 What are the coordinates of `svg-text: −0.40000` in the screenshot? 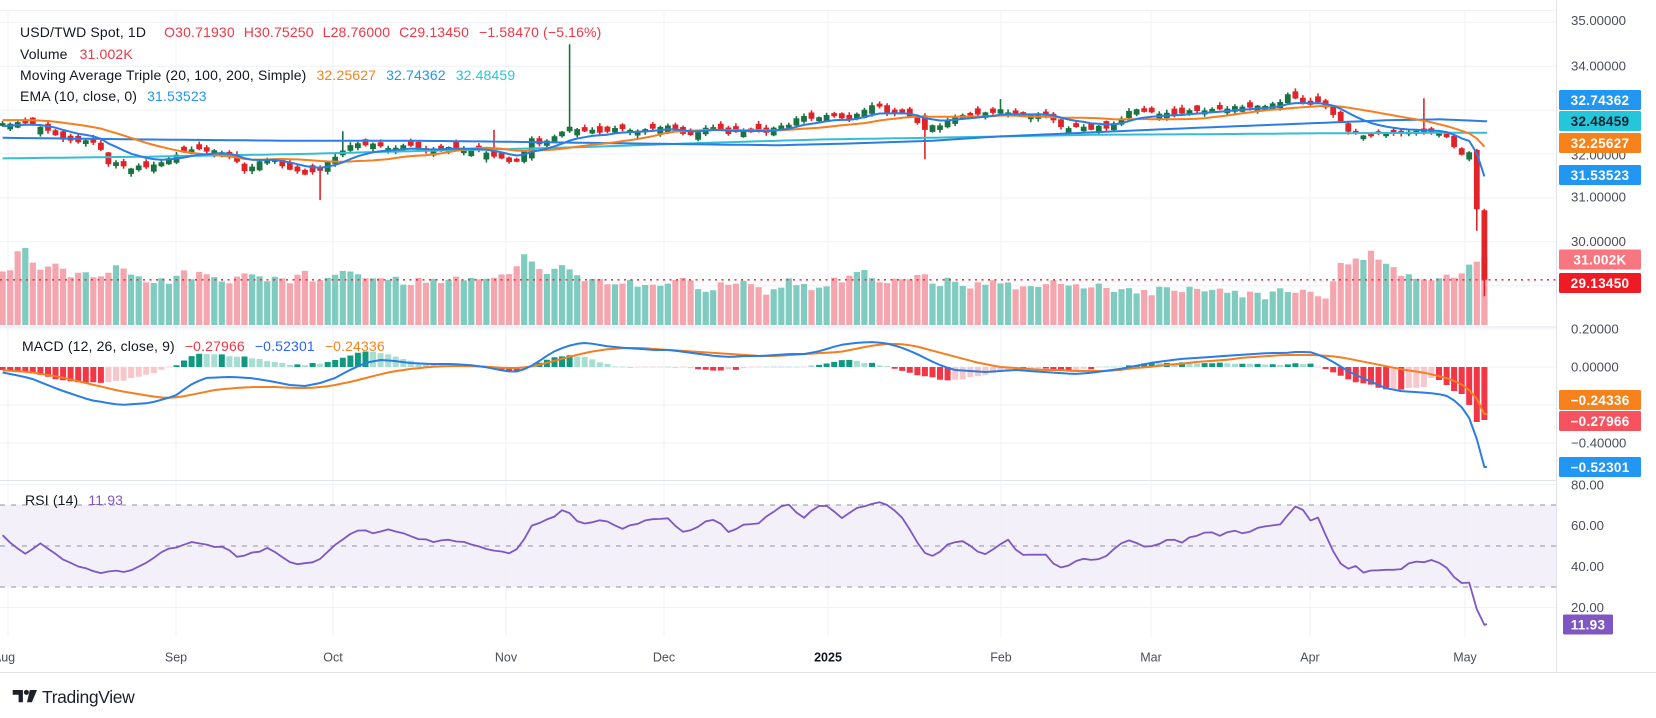 It's located at (1598, 442).